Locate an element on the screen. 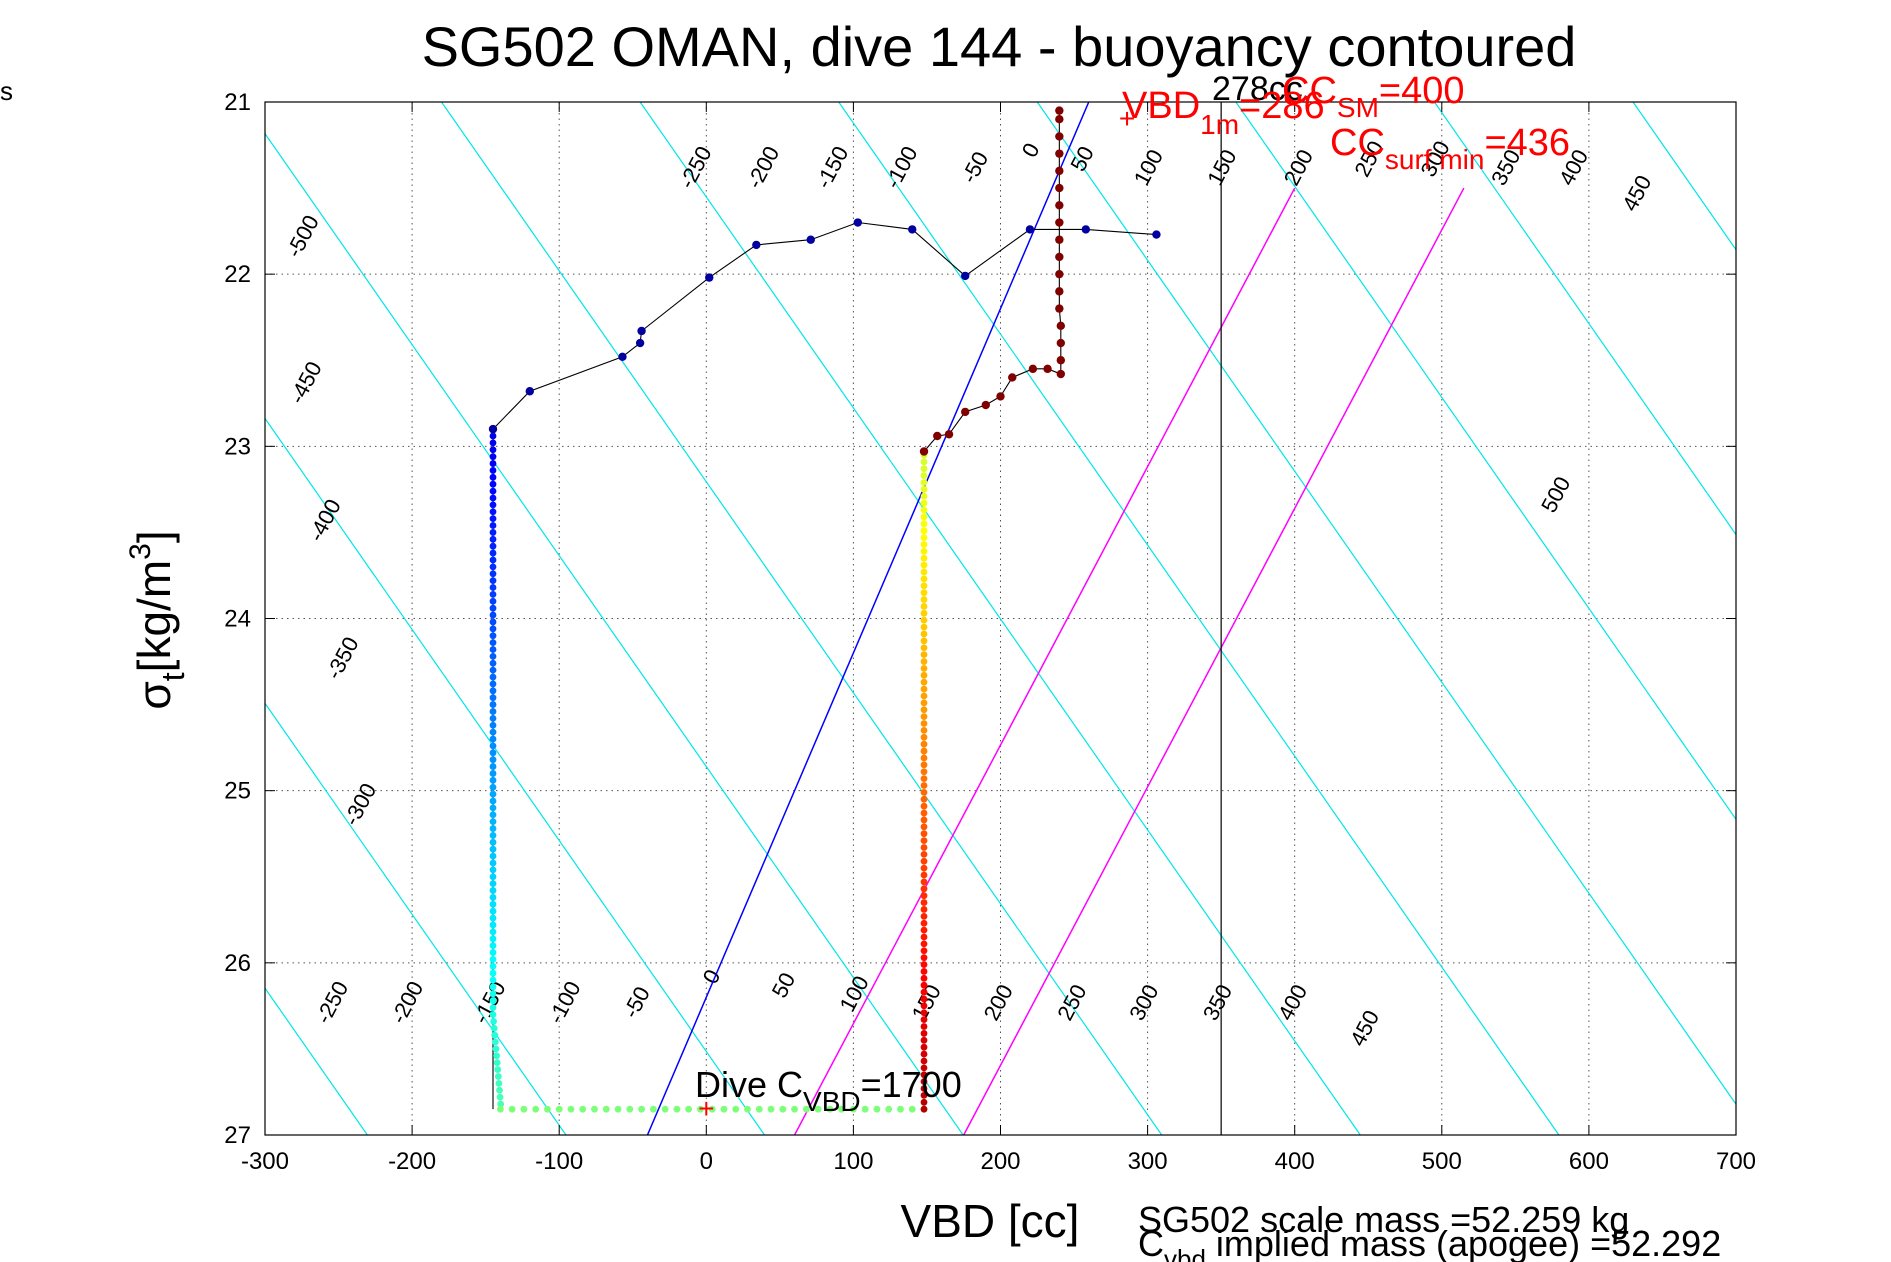  cc-sm-annotation: CCSM=400 is located at coordinates (1373, 96).